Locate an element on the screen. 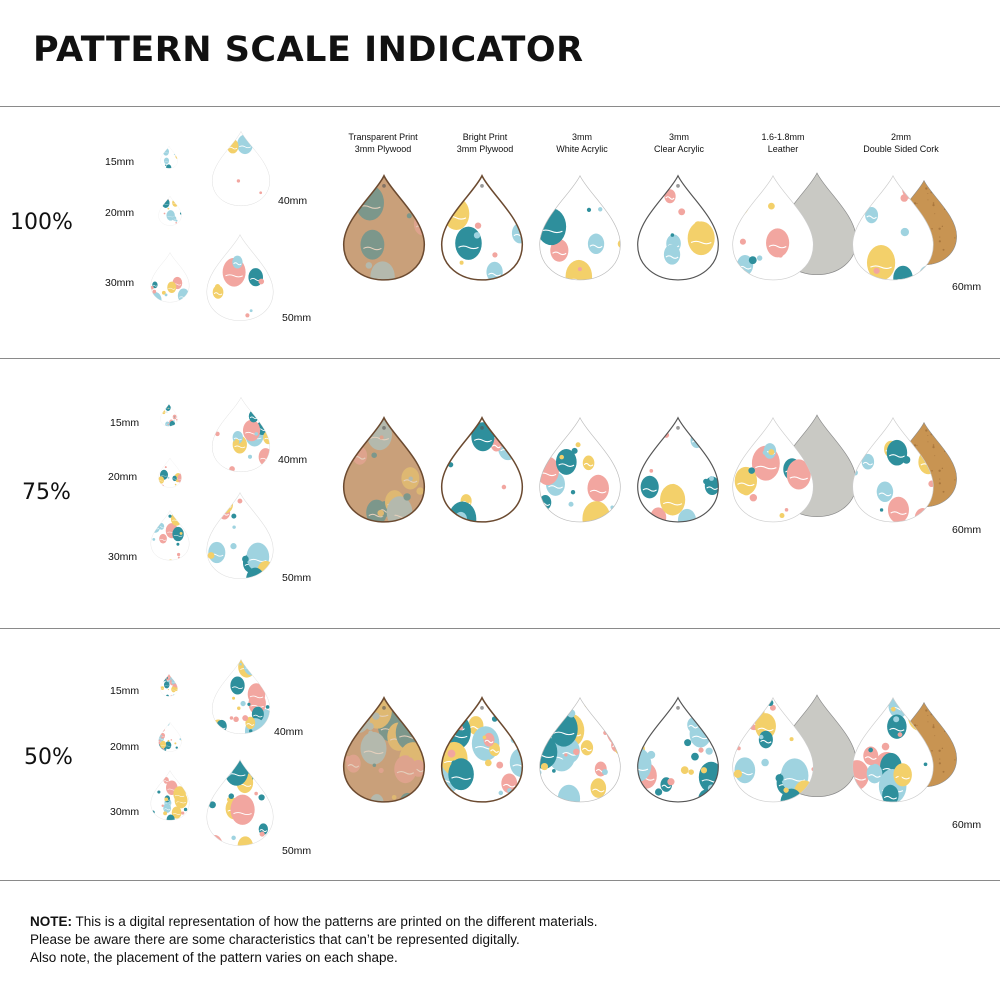 This screenshot has height=1000, width=1000. material-header-white-acrylic: 3mm White Acrylic is located at coordinates (582, 143).